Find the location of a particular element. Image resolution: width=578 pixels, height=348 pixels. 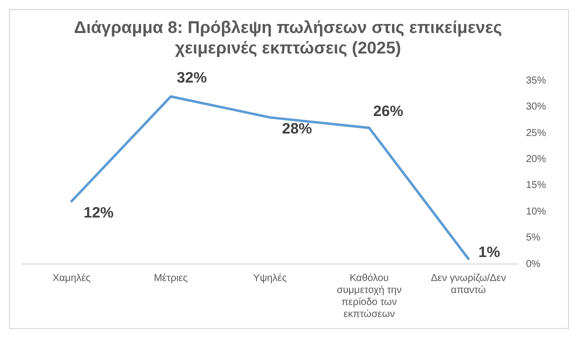

data-label: 26% is located at coordinates (388, 111).